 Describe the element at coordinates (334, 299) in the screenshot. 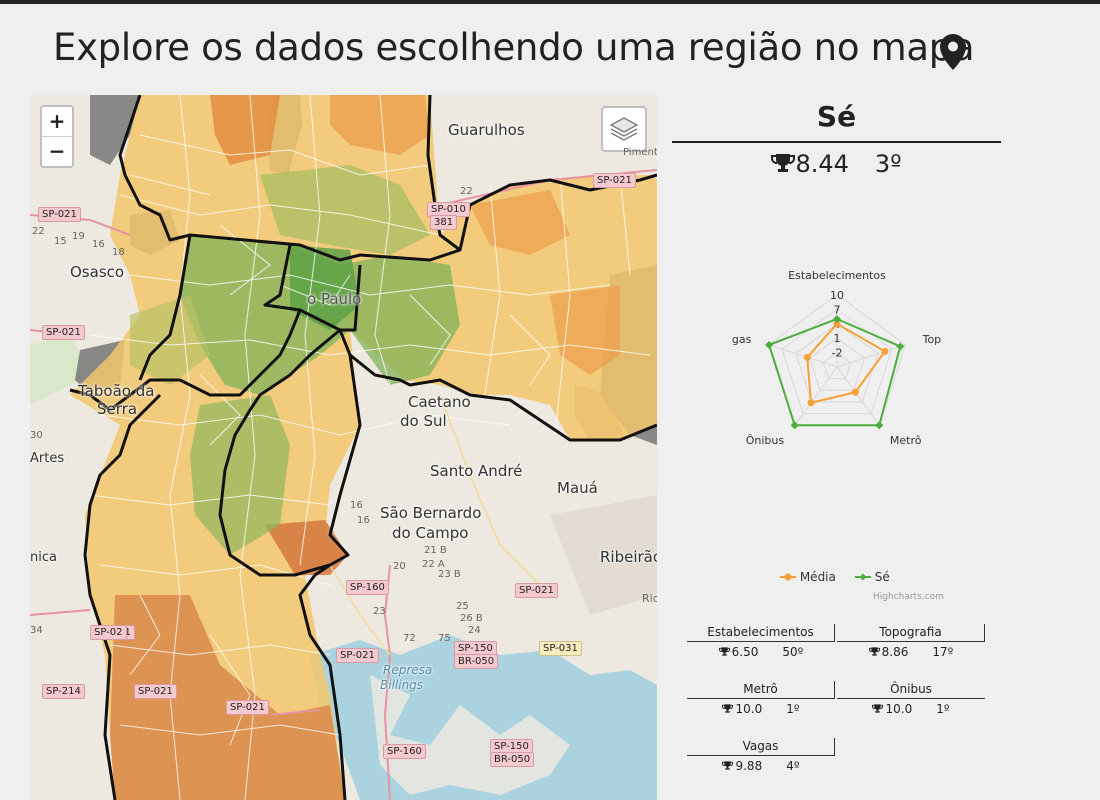

I see `map-label: o Paulo` at that location.